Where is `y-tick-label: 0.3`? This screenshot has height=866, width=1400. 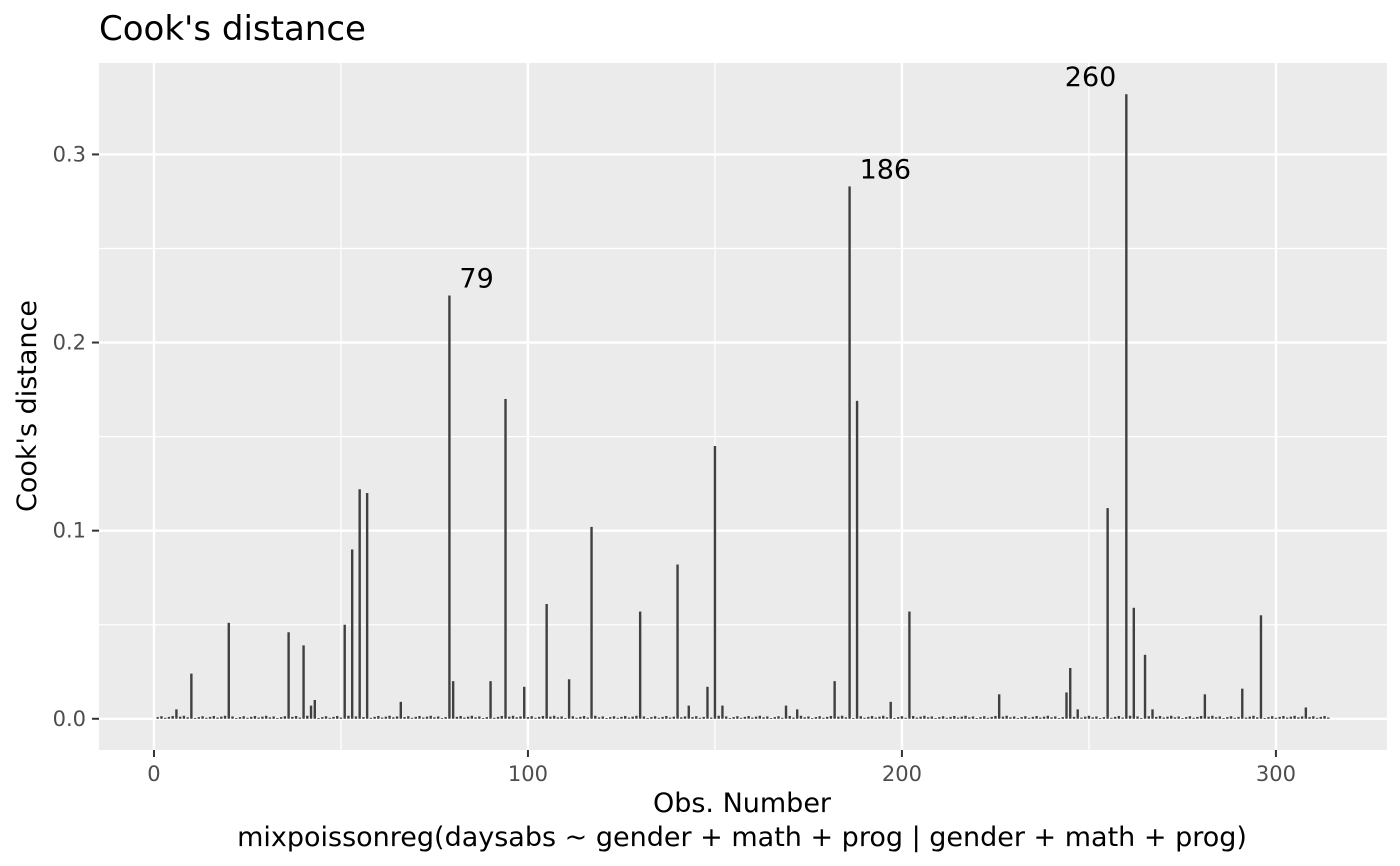
y-tick-label: 0.3 is located at coordinates (69, 154).